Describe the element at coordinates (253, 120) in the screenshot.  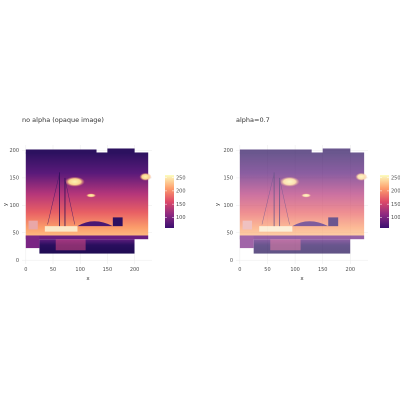
I see `panel-title: alpha=0.7` at that location.